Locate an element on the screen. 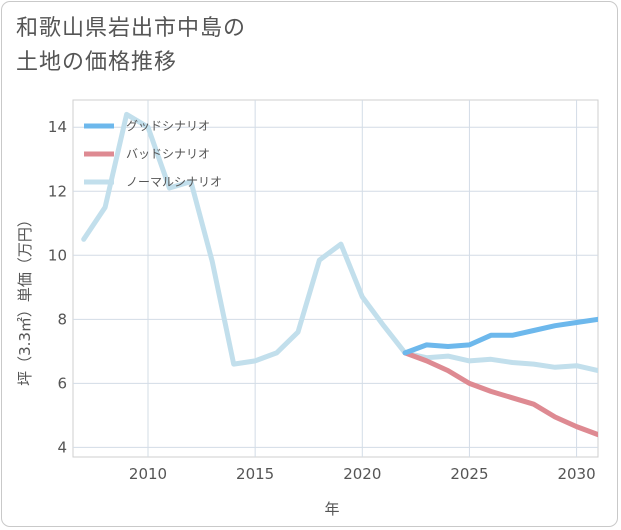  y-tick-label-12: 12 is located at coordinates (57, 191).